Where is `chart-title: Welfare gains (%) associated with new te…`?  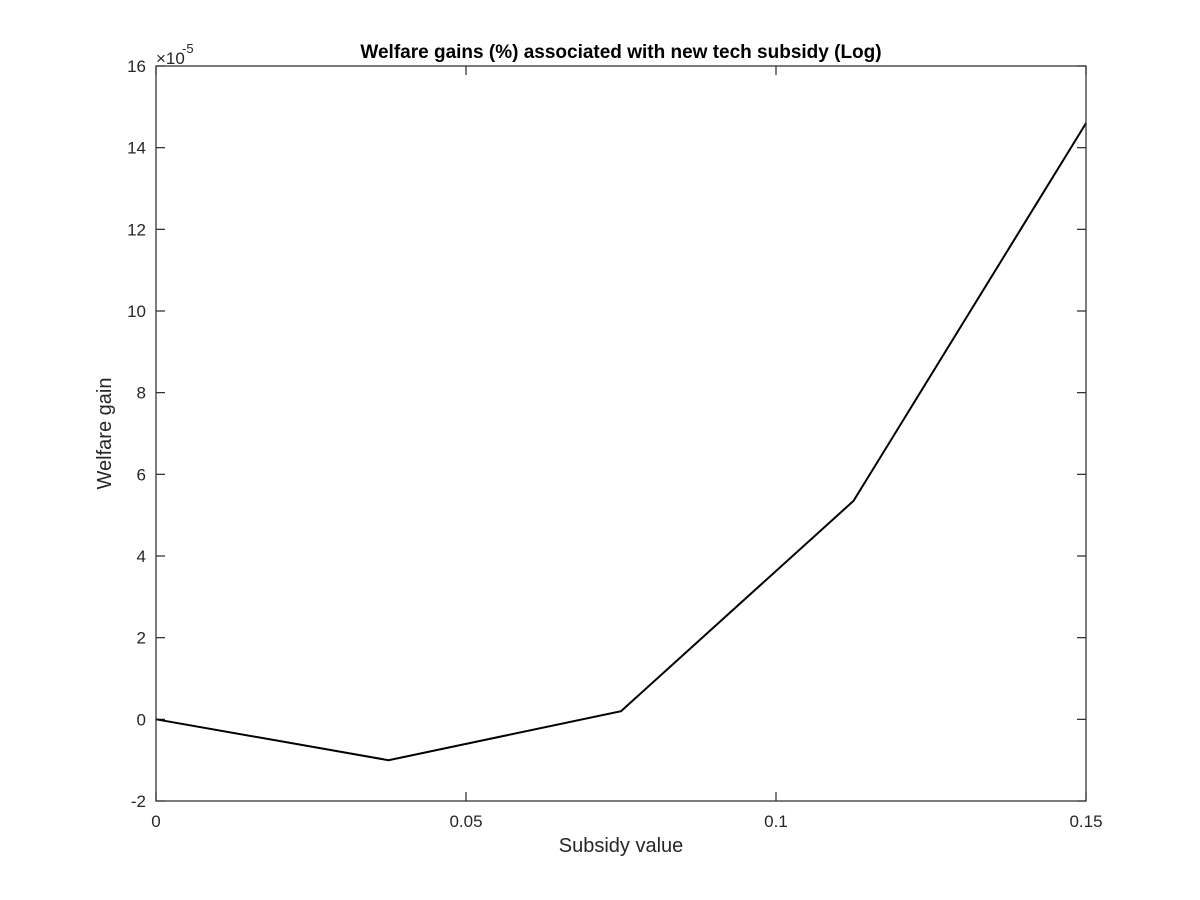 chart-title: Welfare gains (%) associated with new te… is located at coordinates (620, 52).